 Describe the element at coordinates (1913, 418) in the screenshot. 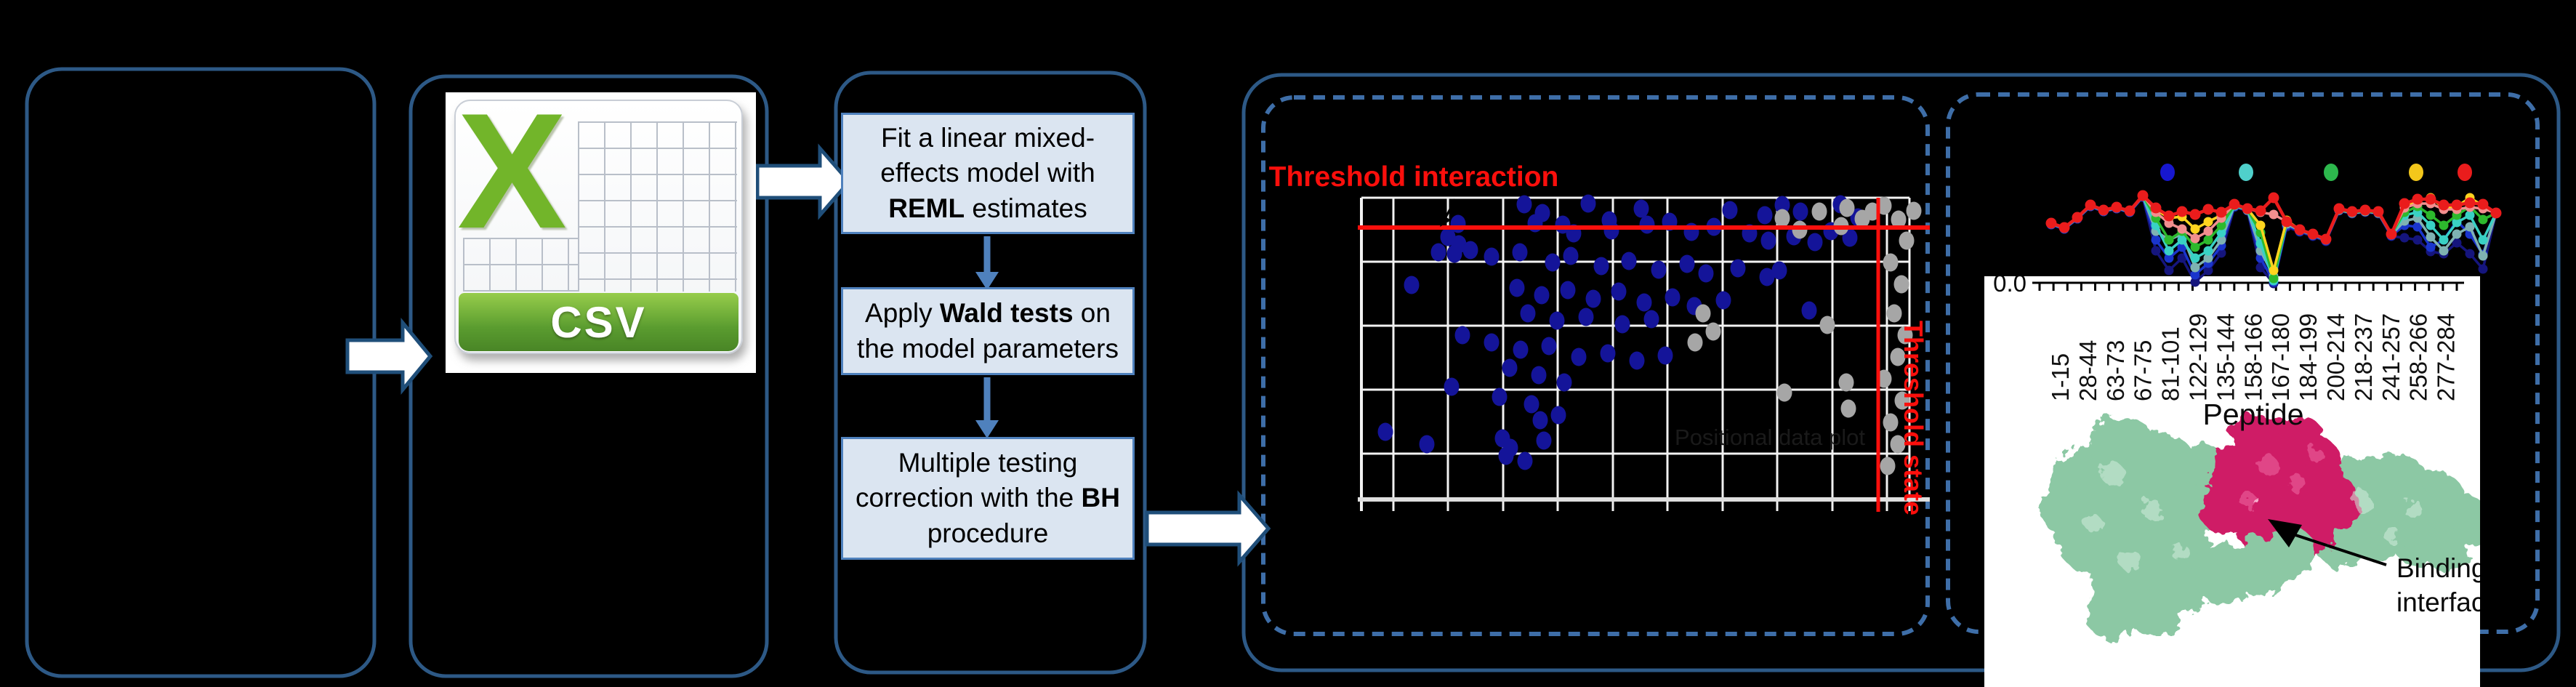

I see `threshold-state-label: Threshold state` at that location.